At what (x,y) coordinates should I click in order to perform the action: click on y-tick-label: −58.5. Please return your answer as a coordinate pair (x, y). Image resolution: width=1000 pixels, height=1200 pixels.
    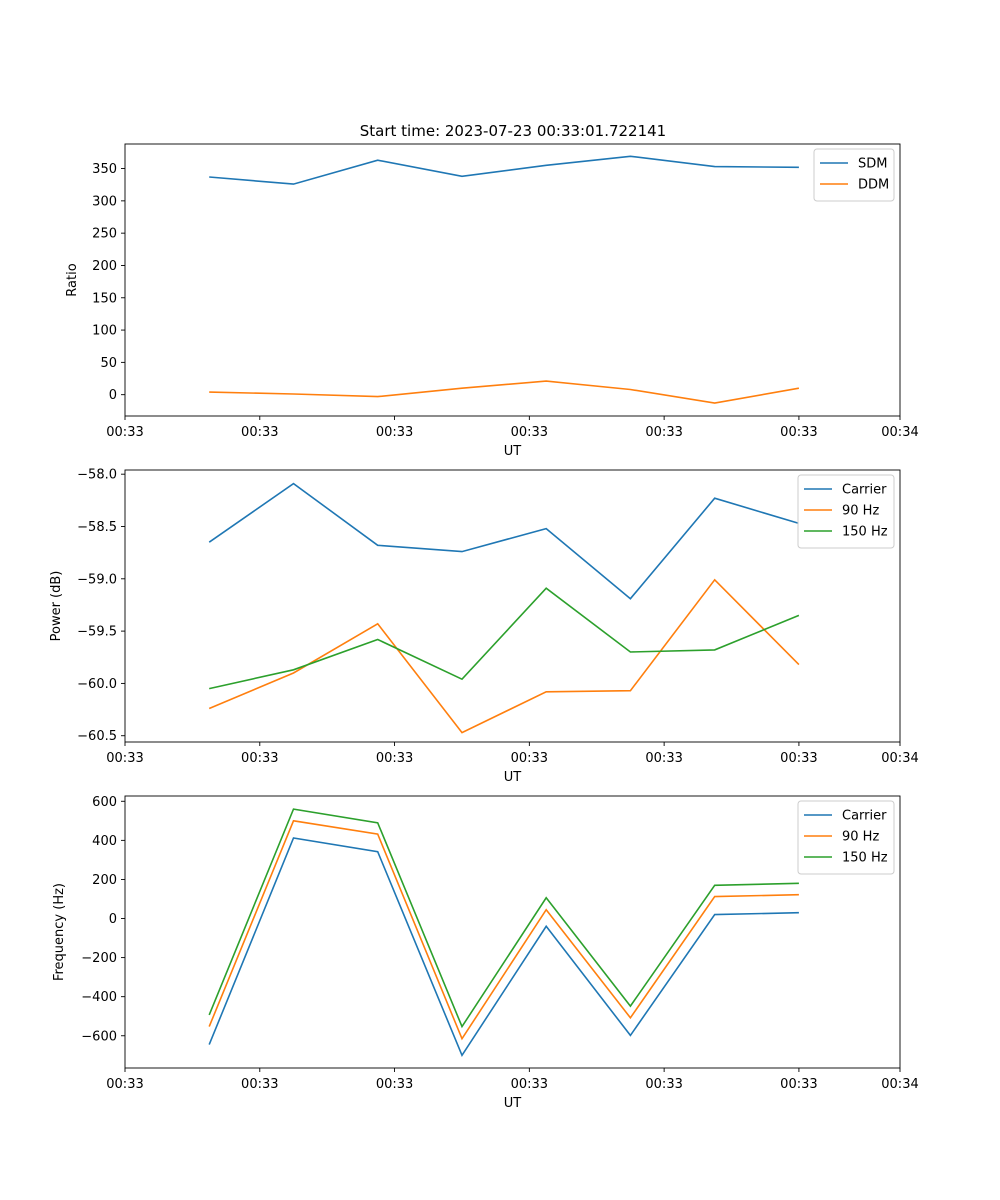
    Looking at the image, I should click on (97, 527).